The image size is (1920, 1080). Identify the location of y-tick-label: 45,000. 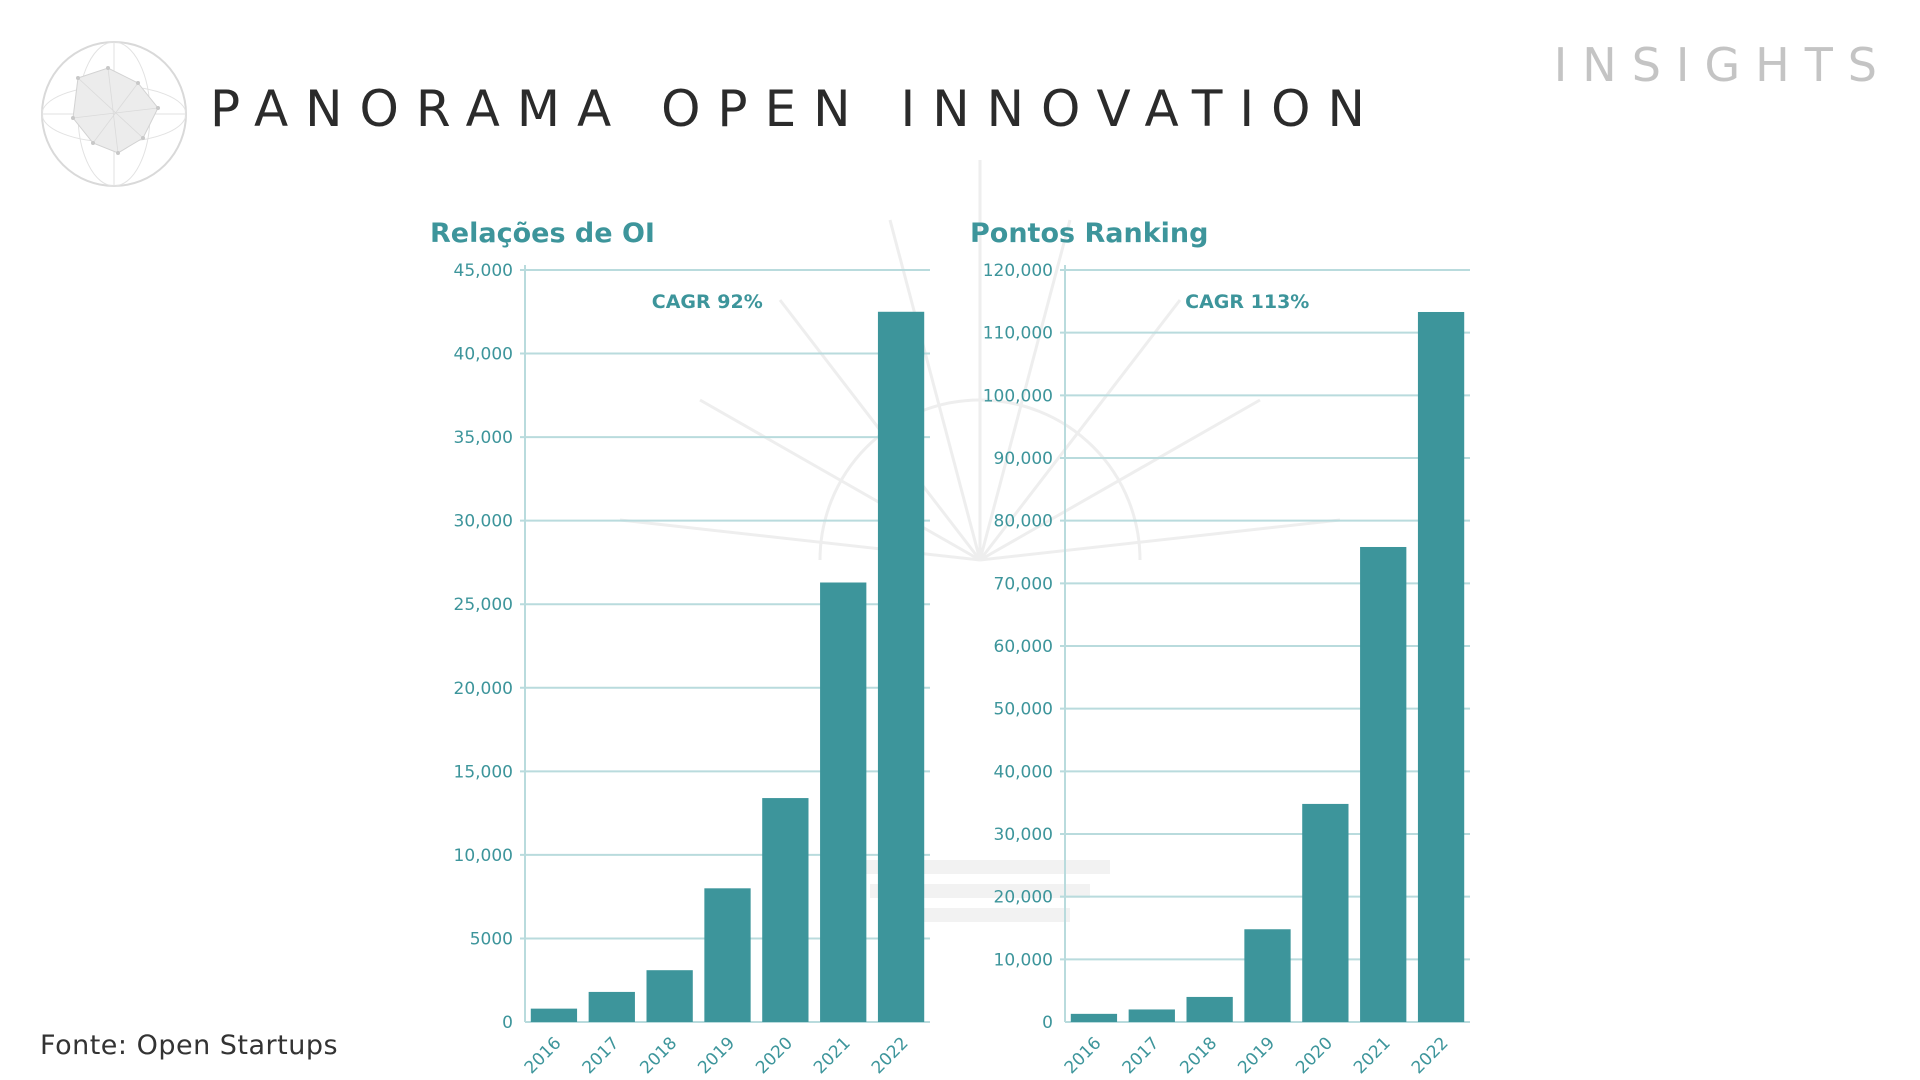
(483, 271).